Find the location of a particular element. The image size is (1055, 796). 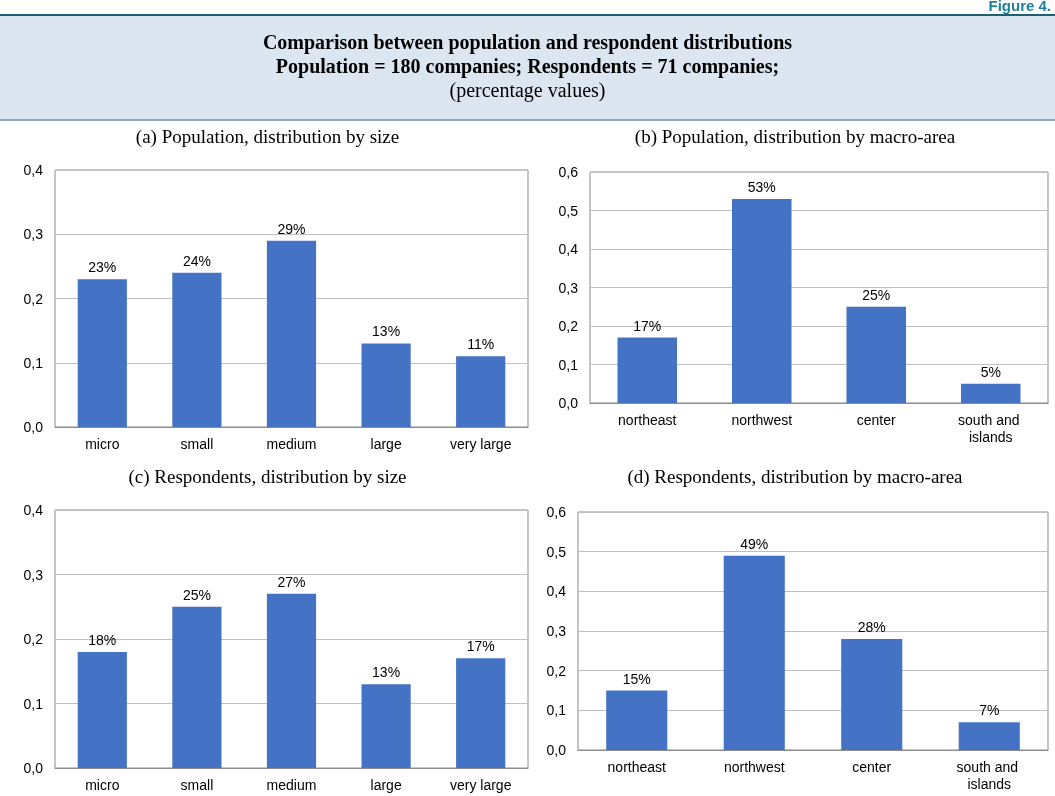

data-label: 49% is located at coordinates (754, 543).